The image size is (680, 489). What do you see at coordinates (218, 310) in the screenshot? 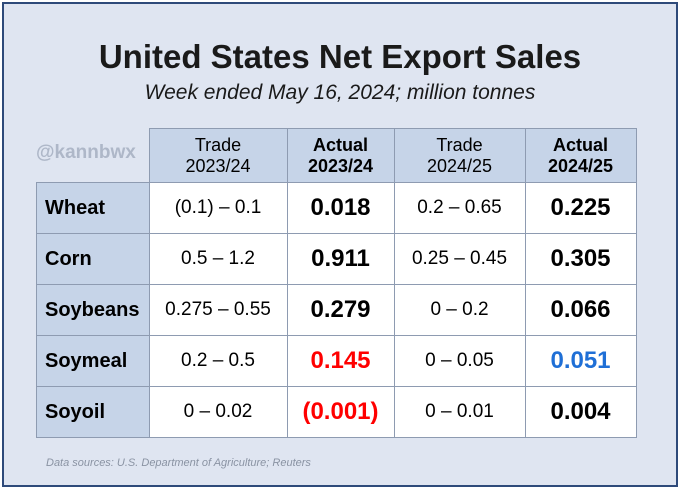
I see `trade-range-2023-24: 0.275 – 0.55` at bounding box center [218, 310].